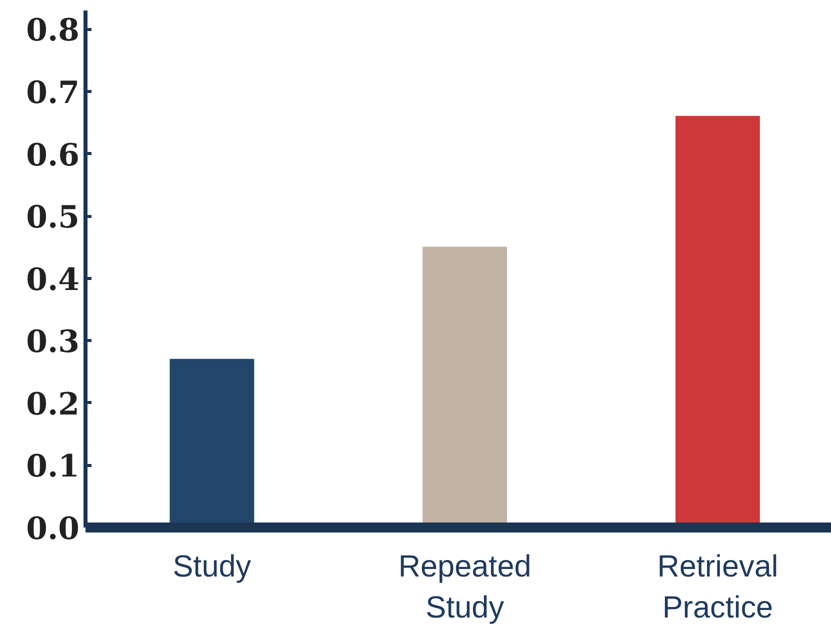 The width and height of the screenshot is (831, 637). I want to click on y-tick-label: 0.1, so click(53, 466).